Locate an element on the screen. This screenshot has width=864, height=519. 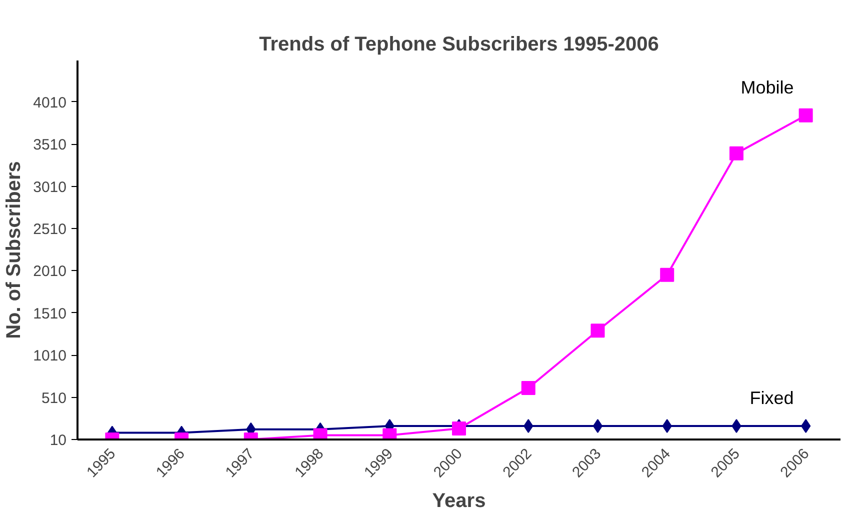
y-axis-title: No. of Subscribers is located at coordinates (14, 250).